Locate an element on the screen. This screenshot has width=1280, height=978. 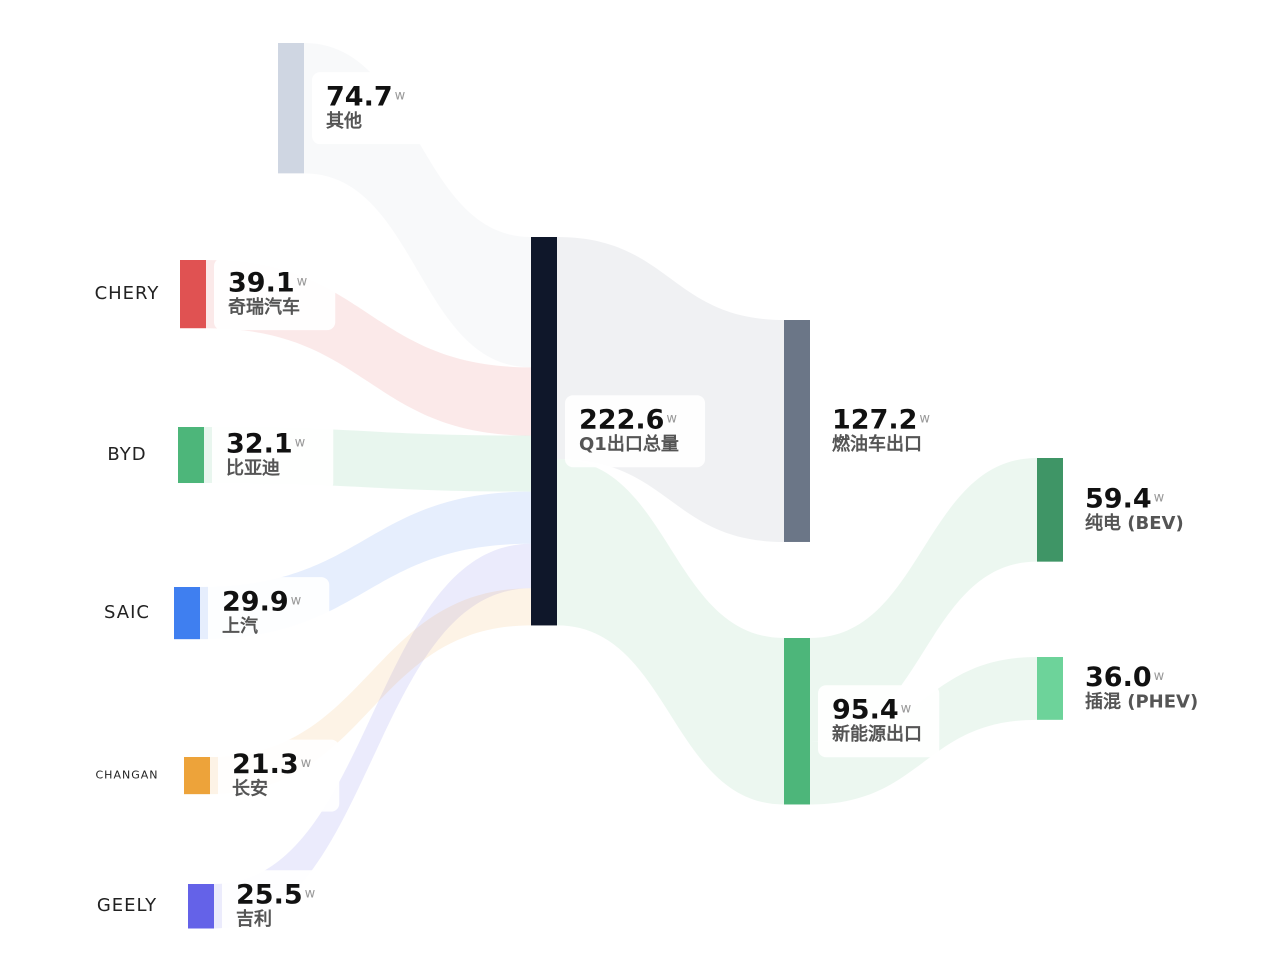
node-name: 纯电 (BEV) is located at coordinates (1134, 523).